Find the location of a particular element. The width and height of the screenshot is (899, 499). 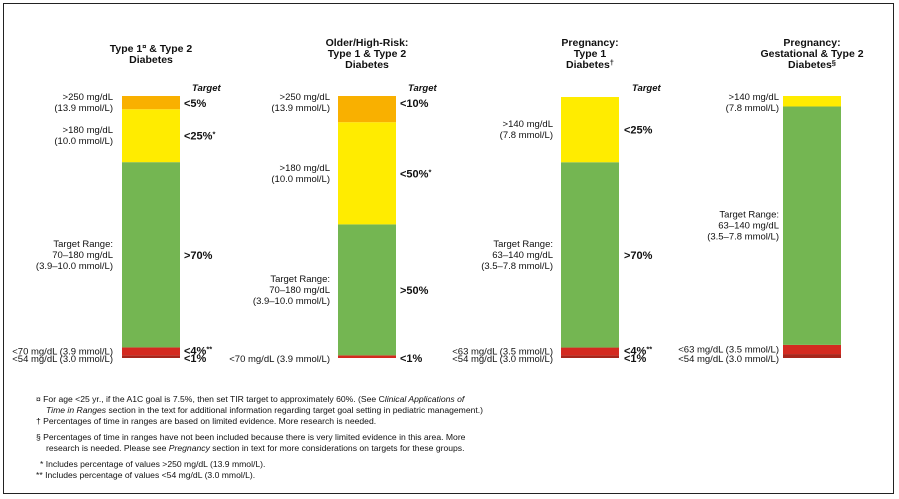

panel-title-line: Diabetes† is located at coordinates (590, 64).